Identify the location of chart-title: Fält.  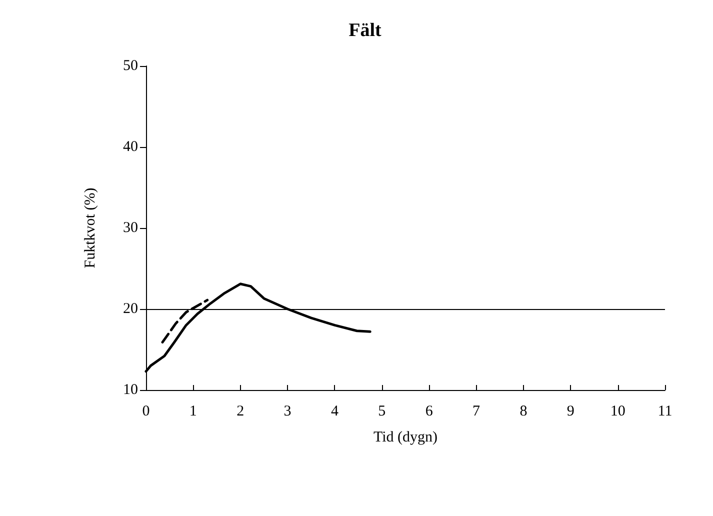
(365, 30).